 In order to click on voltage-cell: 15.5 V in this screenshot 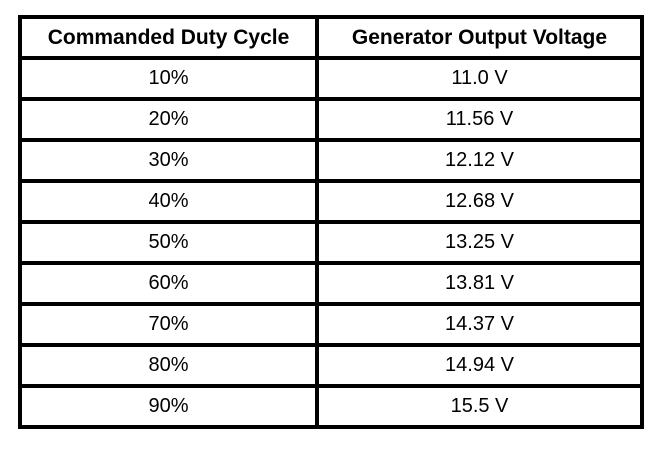, I will do `click(479, 406)`.